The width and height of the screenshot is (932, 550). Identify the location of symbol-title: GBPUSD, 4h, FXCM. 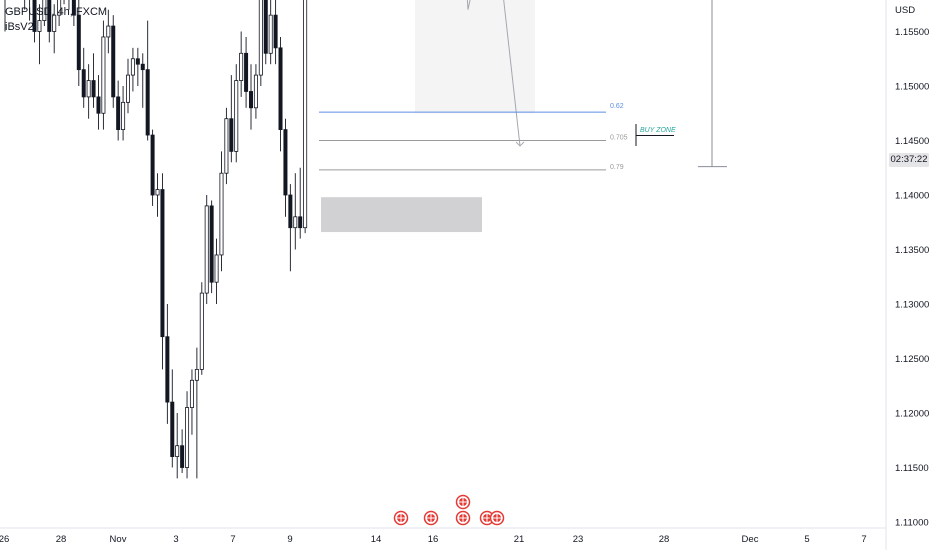
(56, 12).